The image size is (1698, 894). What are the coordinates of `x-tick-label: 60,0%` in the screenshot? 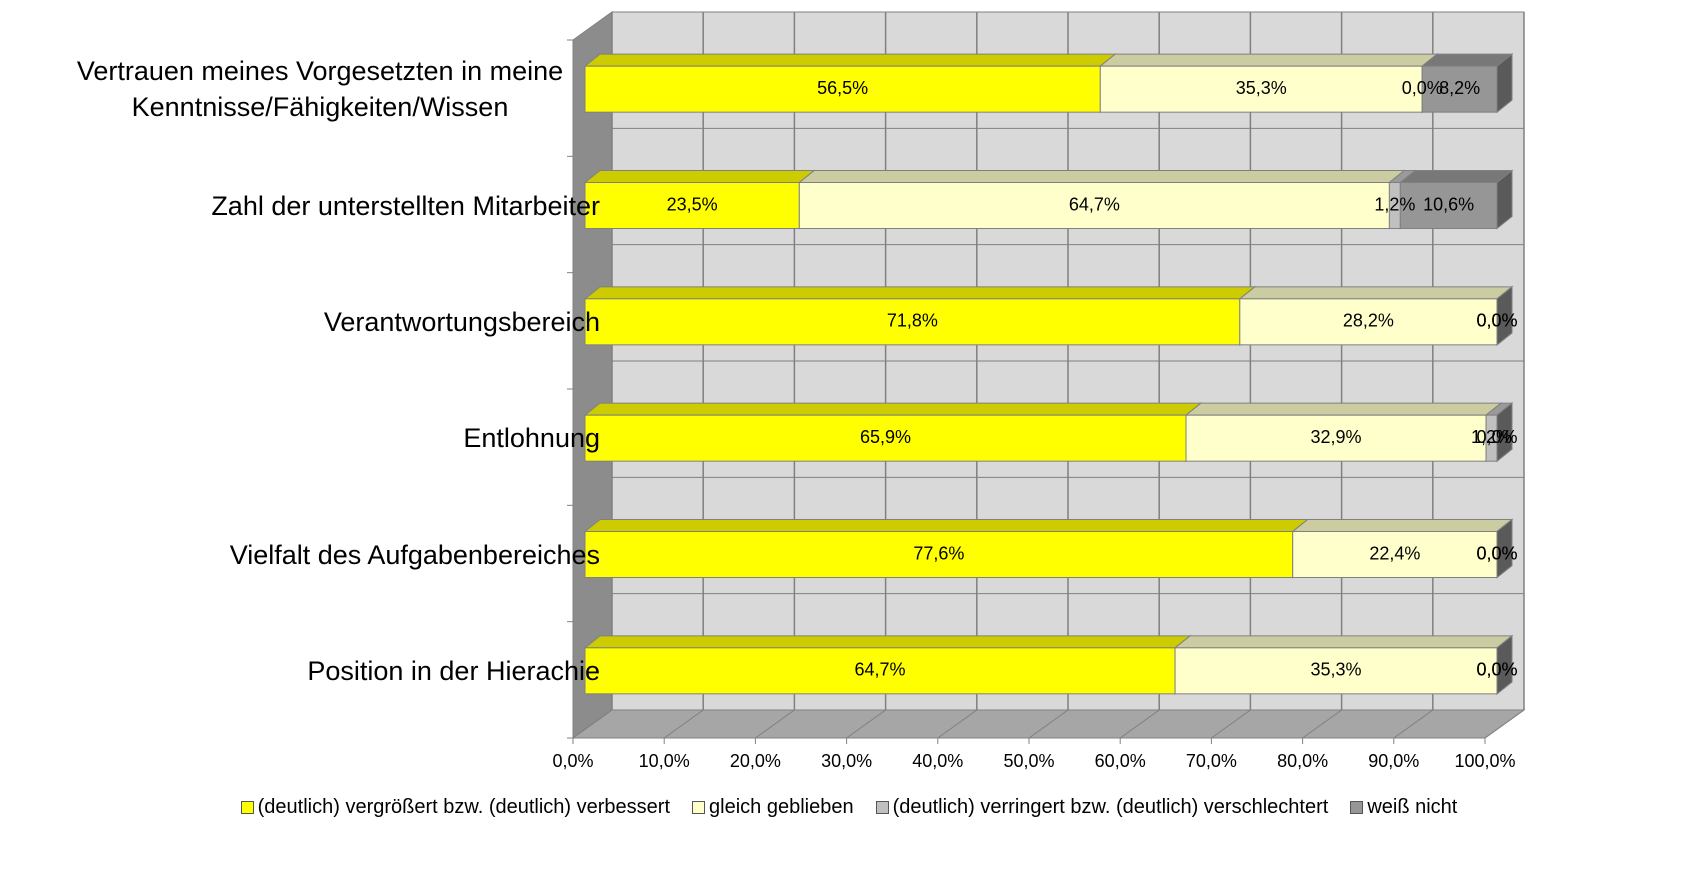 It's located at (1120, 761).